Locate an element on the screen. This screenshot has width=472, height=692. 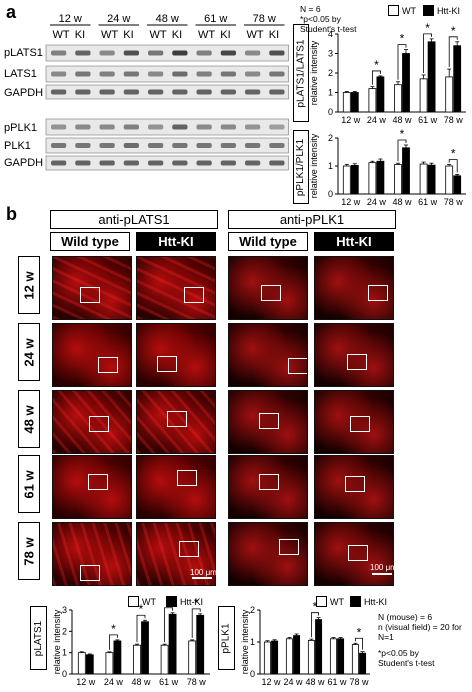
week-label-48: 48 w is located at coordinates (29, 419).